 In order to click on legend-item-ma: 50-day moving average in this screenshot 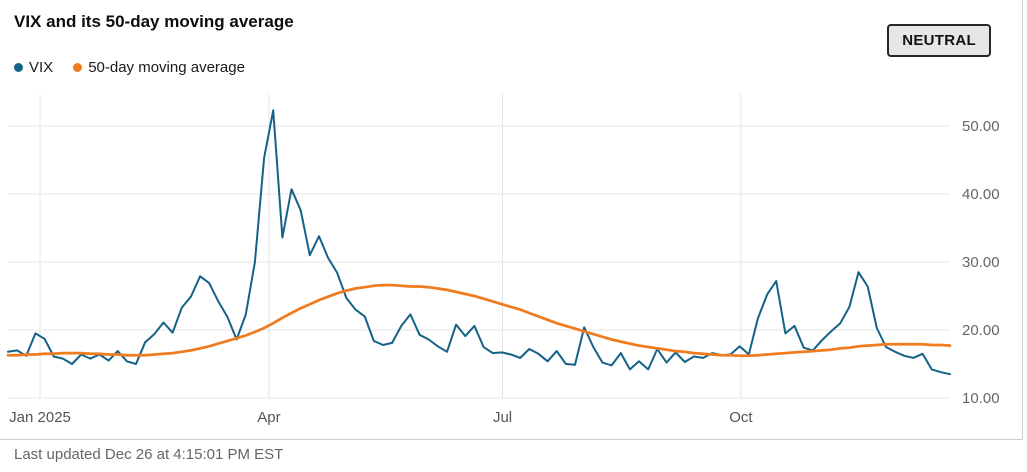, I will do `click(159, 67)`.